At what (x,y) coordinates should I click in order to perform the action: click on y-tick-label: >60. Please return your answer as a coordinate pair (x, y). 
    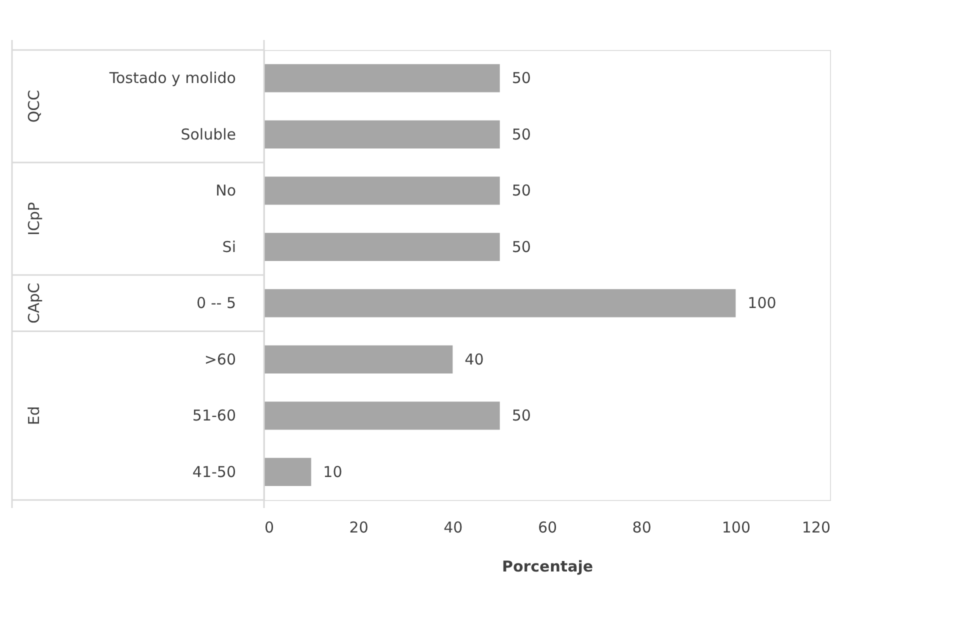
    Looking at the image, I should click on (220, 359).